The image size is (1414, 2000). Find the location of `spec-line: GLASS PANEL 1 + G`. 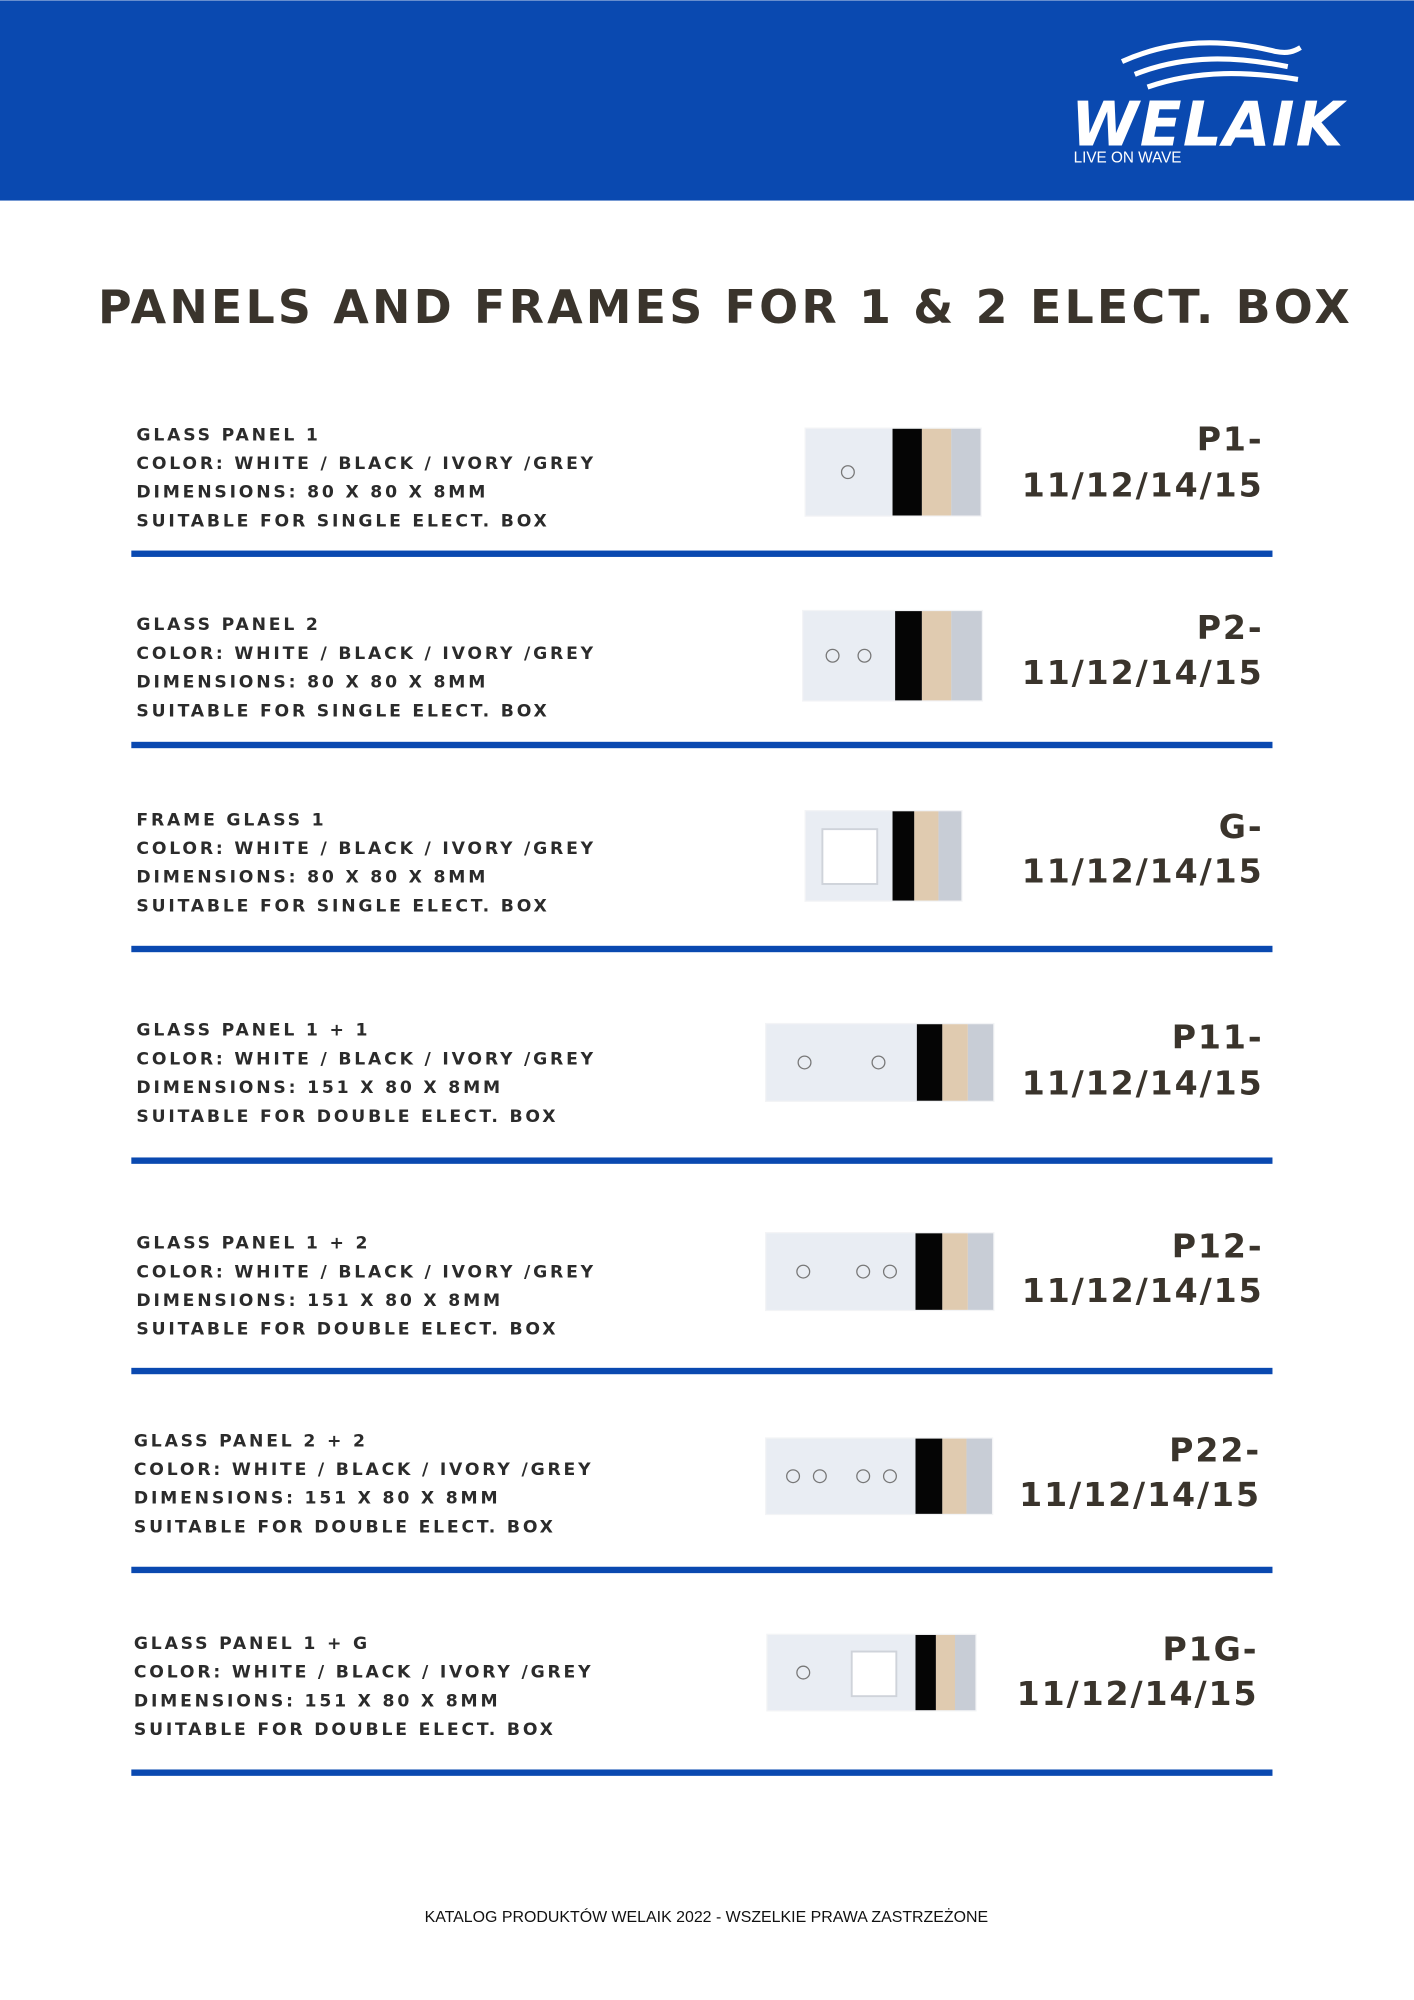

spec-line: GLASS PANEL 1 + G is located at coordinates (252, 1644).